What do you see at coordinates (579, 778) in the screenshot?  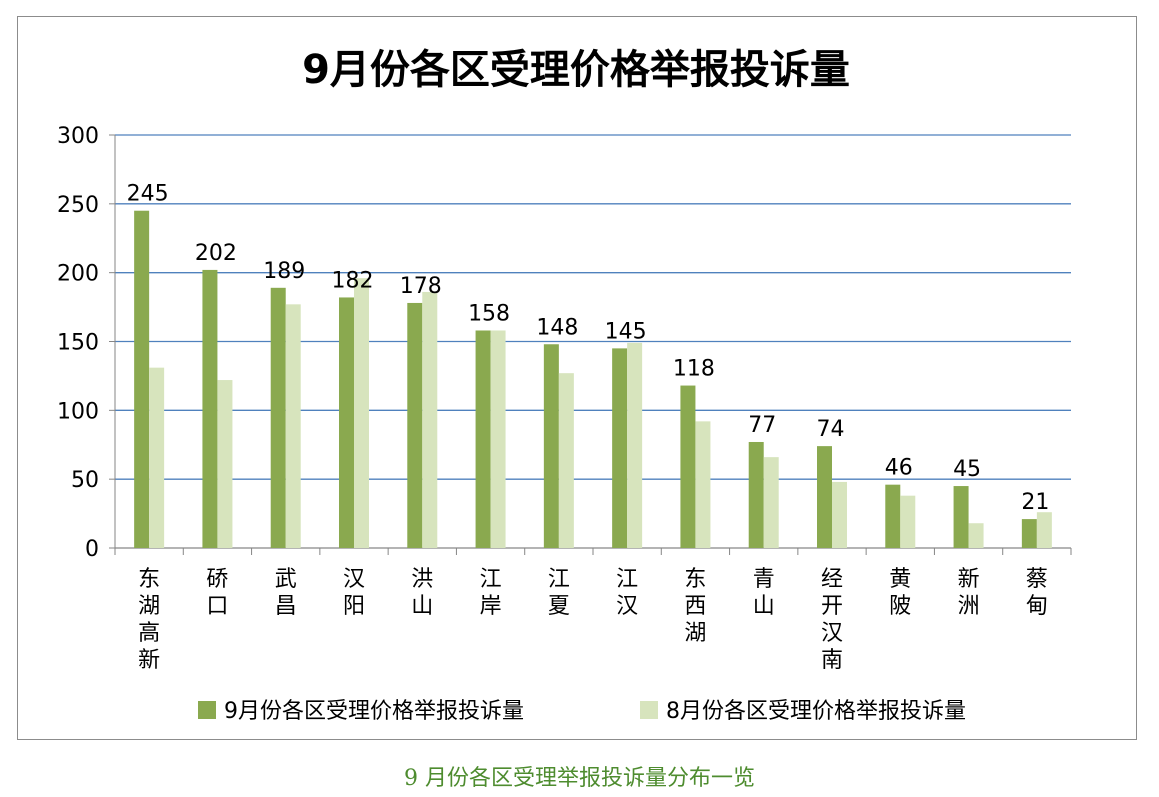 I see `figure-caption: 9 月份各区受理举报投诉量分布一览` at bounding box center [579, 778].